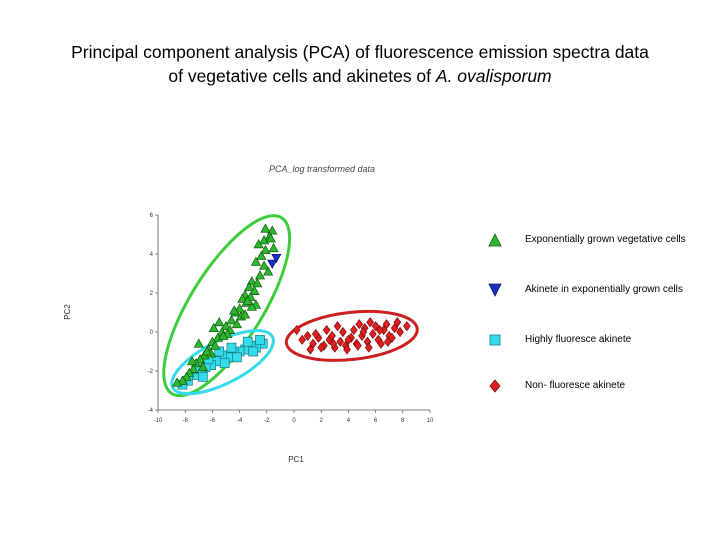 Image resolution: width=720 pixels, height=540 pixels. I want to click on diamond-icon, so click(495, 386).